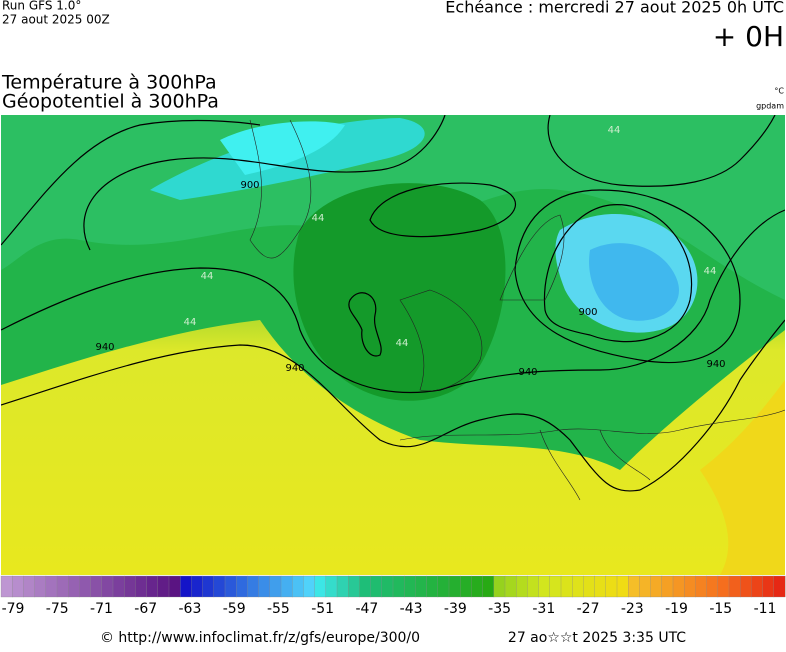 This screenshot has width=786, height=652. What do you see at coordinates (278, 609) in the screenshot?
I see `scale-label: -55` at bounding box center [278, 609].